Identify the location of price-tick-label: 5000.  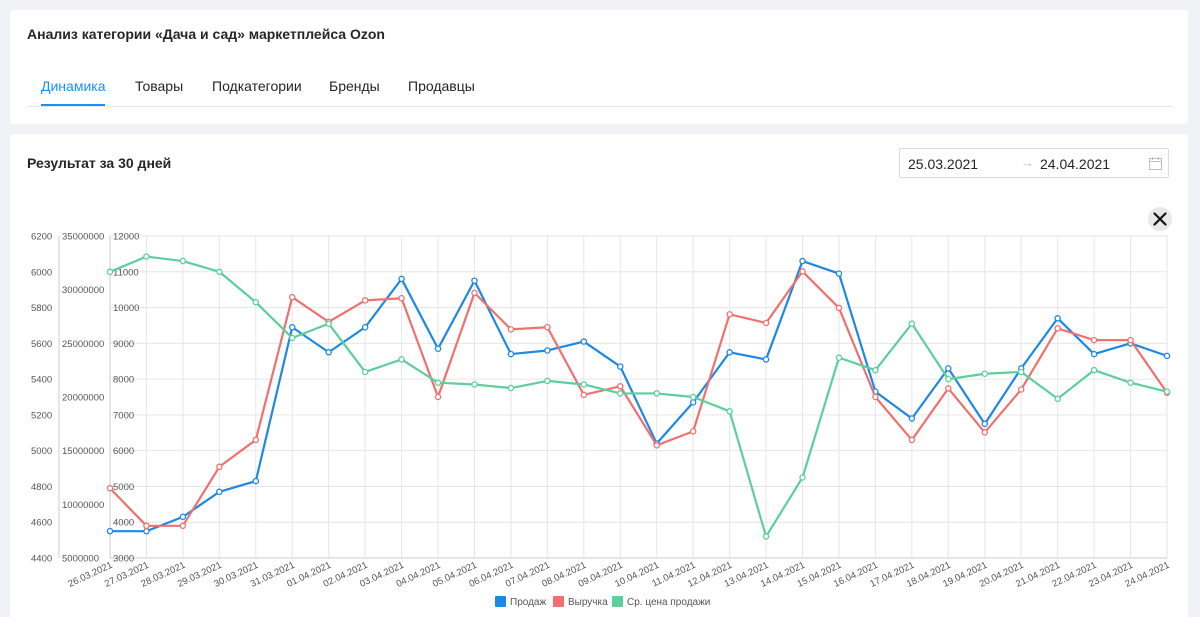
(41, 451).